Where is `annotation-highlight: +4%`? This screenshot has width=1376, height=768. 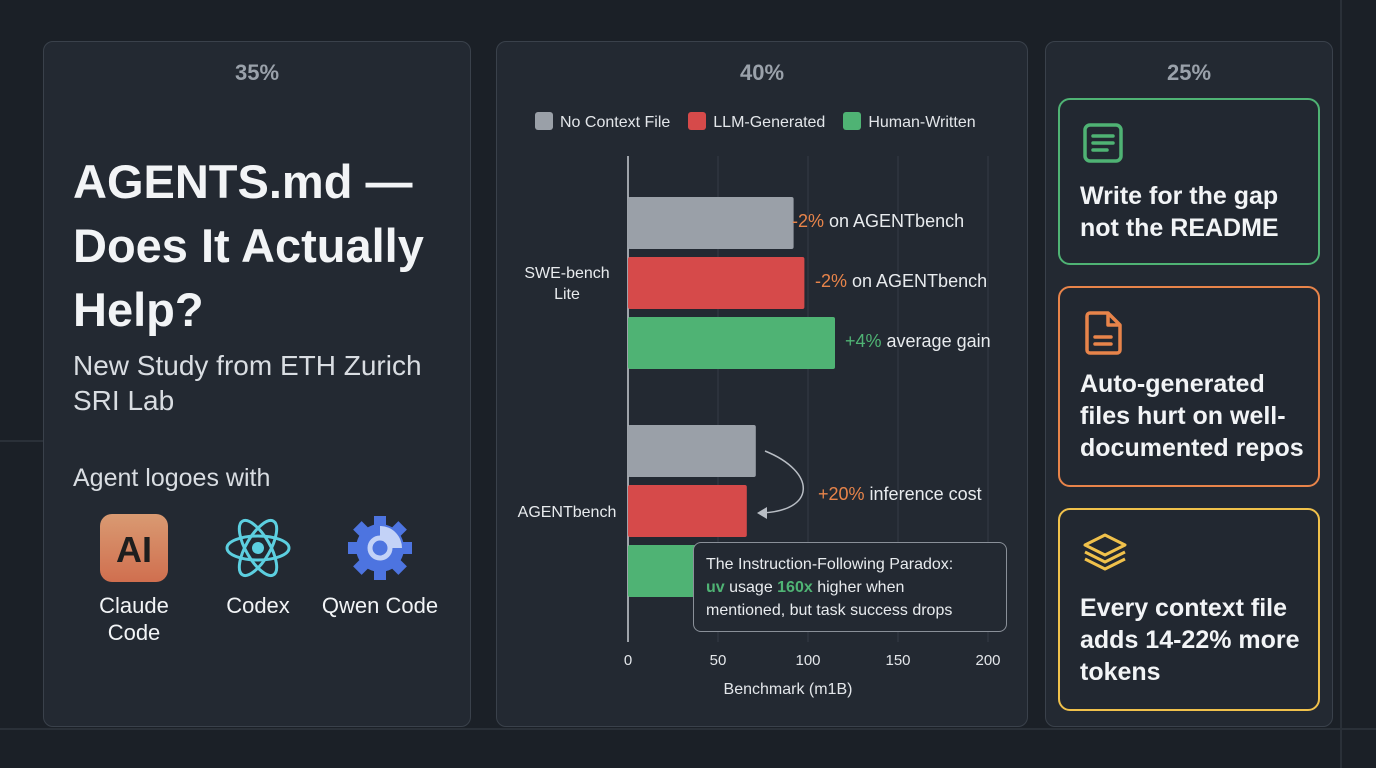 annotation-highlight: +4% is located at coordinates (863, 341).